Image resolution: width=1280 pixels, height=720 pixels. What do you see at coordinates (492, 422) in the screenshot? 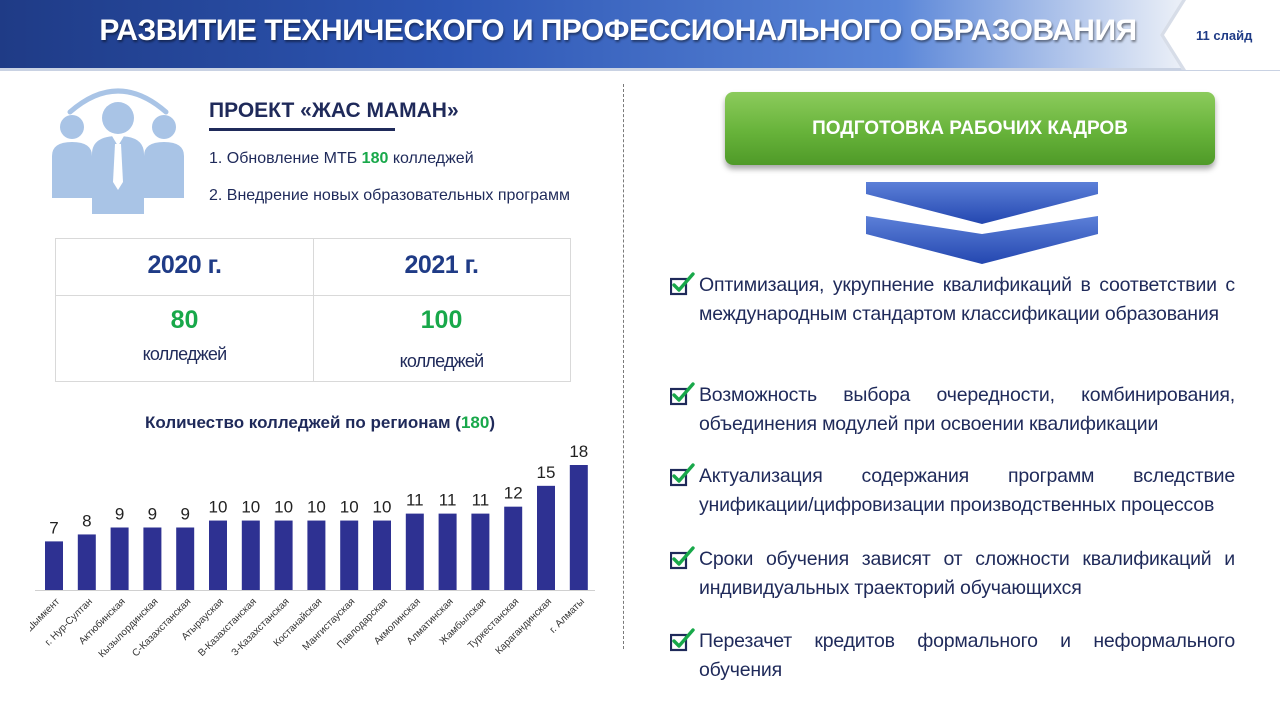
I see `chart-title-suffix: )` at bounding box center [492, 422].